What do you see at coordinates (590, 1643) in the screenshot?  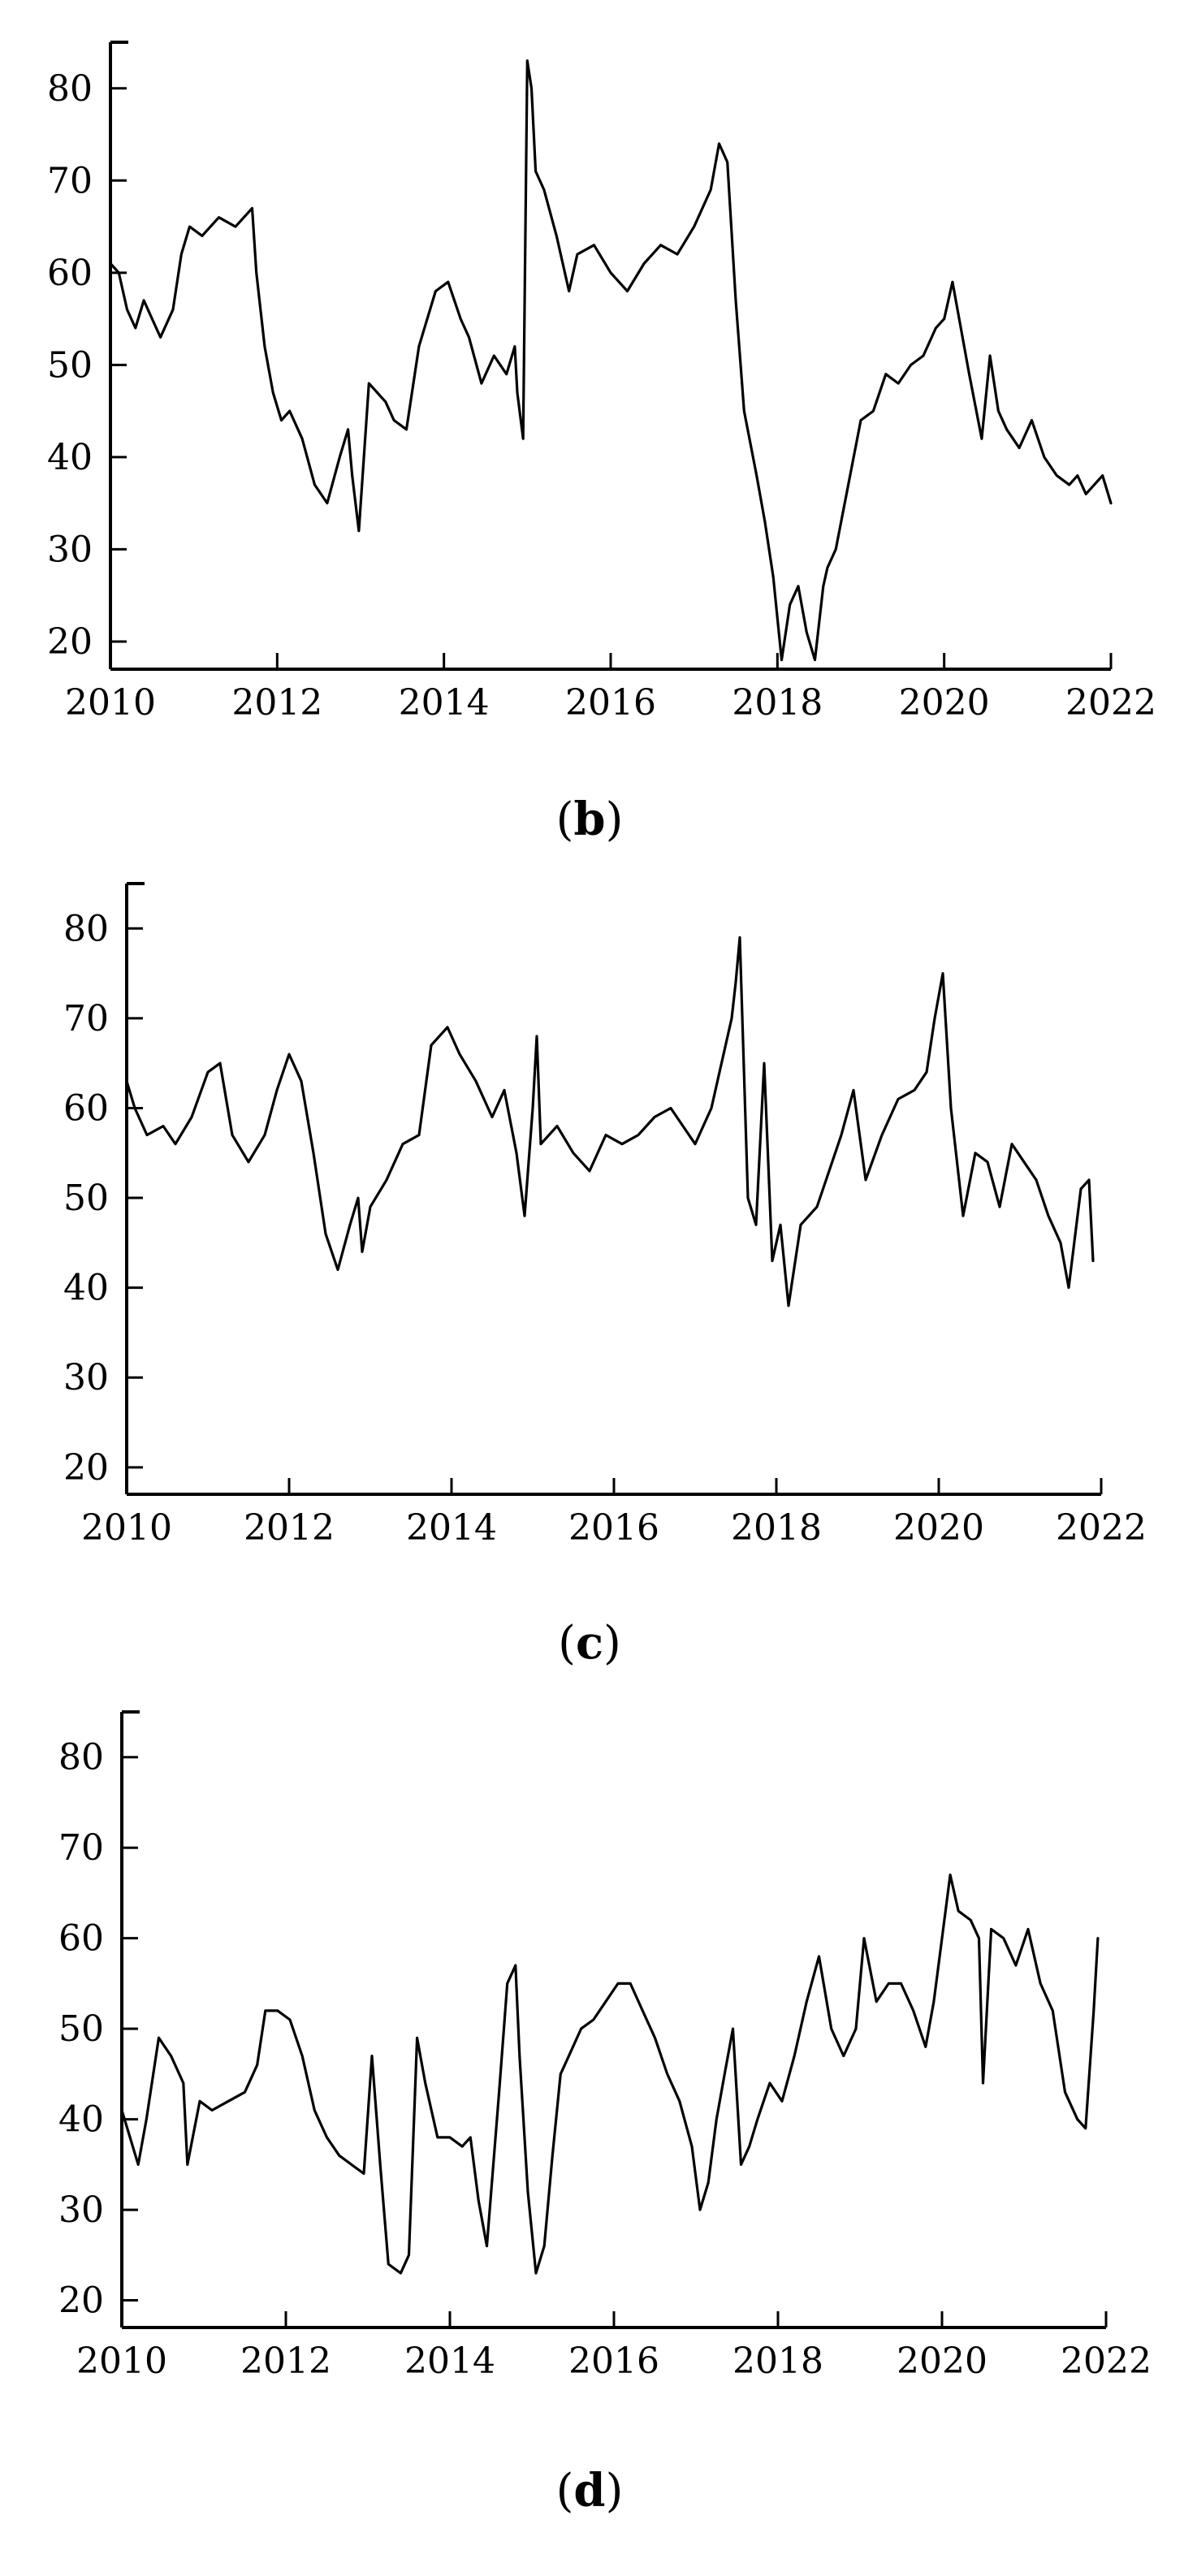 I see `panel-label: (c)` at bounding box center [590, 1643].